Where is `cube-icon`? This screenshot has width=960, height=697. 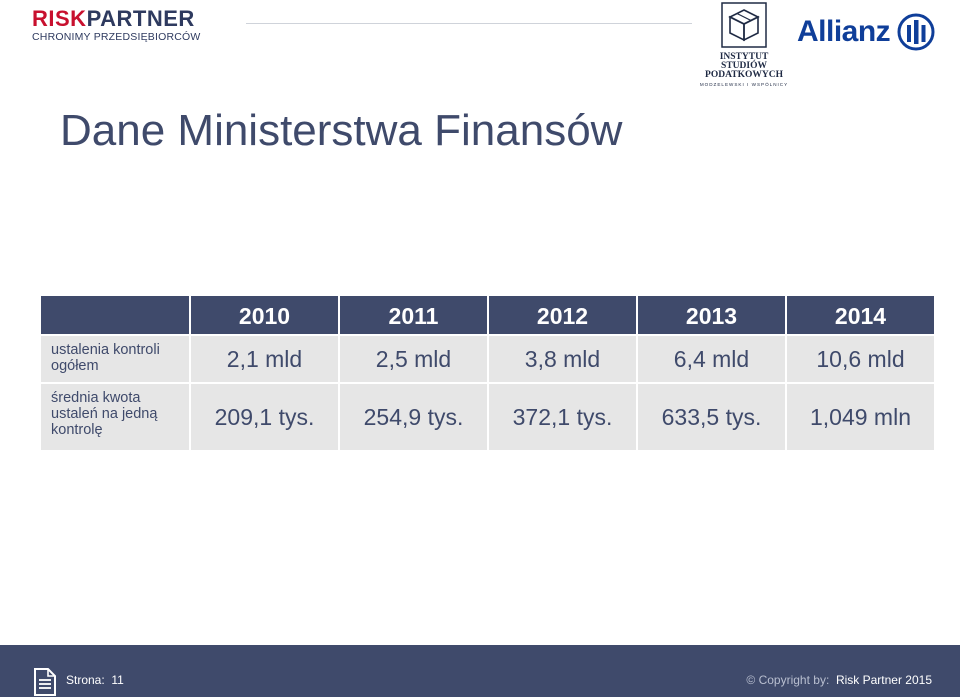 cube-icon is located at coordinates (744, 25).